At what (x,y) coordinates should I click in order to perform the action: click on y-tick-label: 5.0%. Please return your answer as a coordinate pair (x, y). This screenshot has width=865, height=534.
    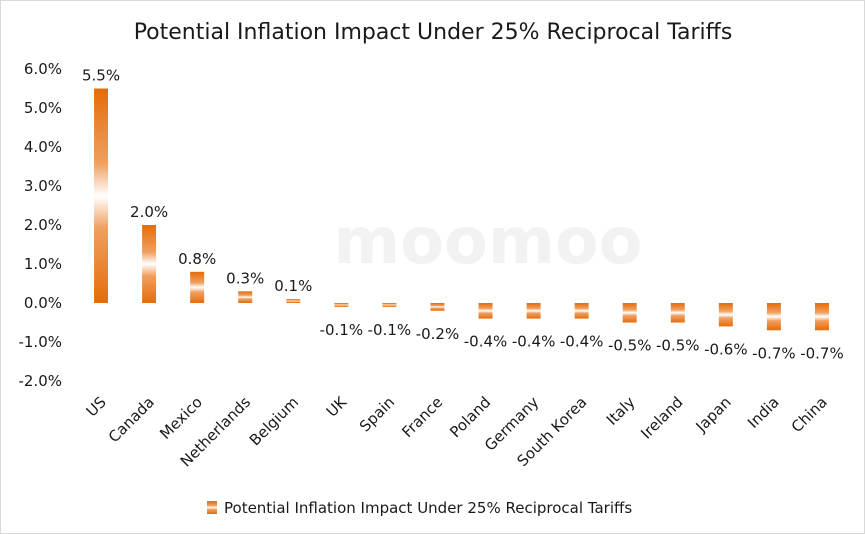
    Looking at the image, I should click on (43, 108).